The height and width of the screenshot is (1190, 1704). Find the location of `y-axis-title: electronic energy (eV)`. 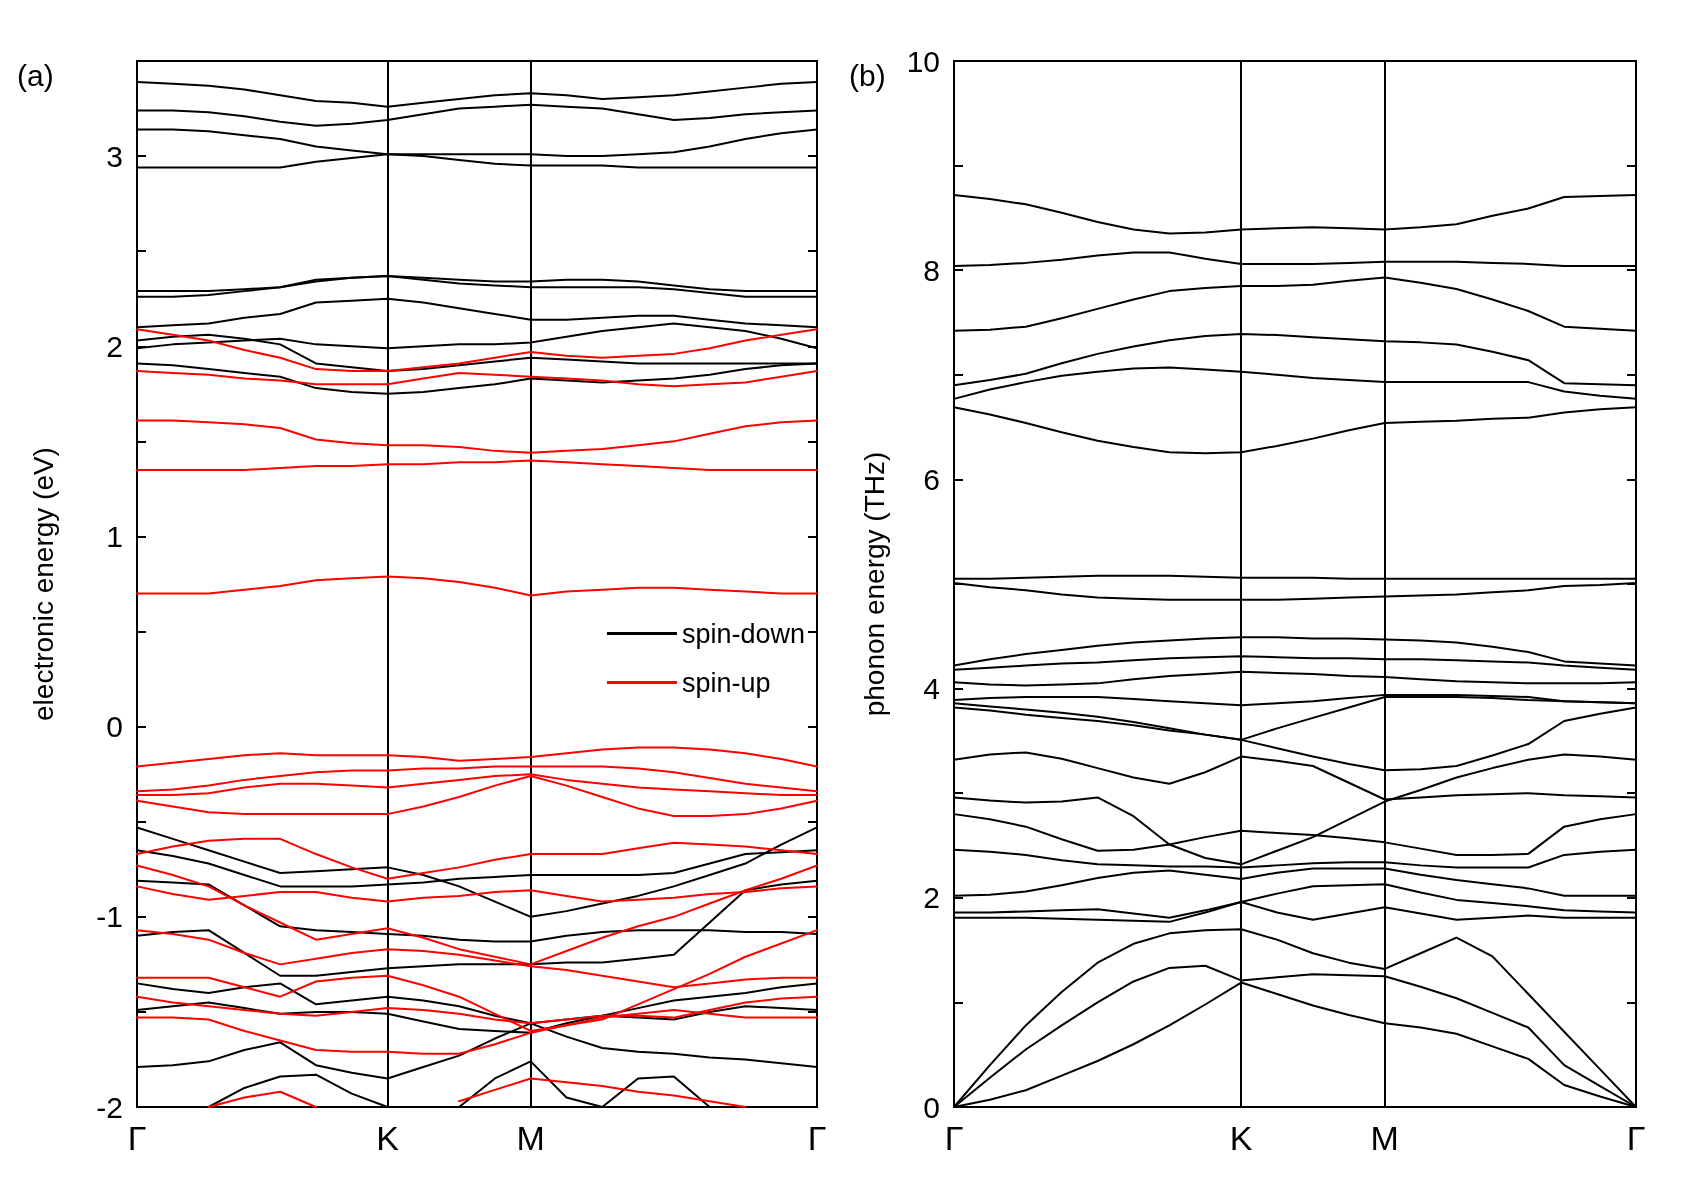

y-axis-title: electronic energy (eV) is located at coordinates (43, 584).